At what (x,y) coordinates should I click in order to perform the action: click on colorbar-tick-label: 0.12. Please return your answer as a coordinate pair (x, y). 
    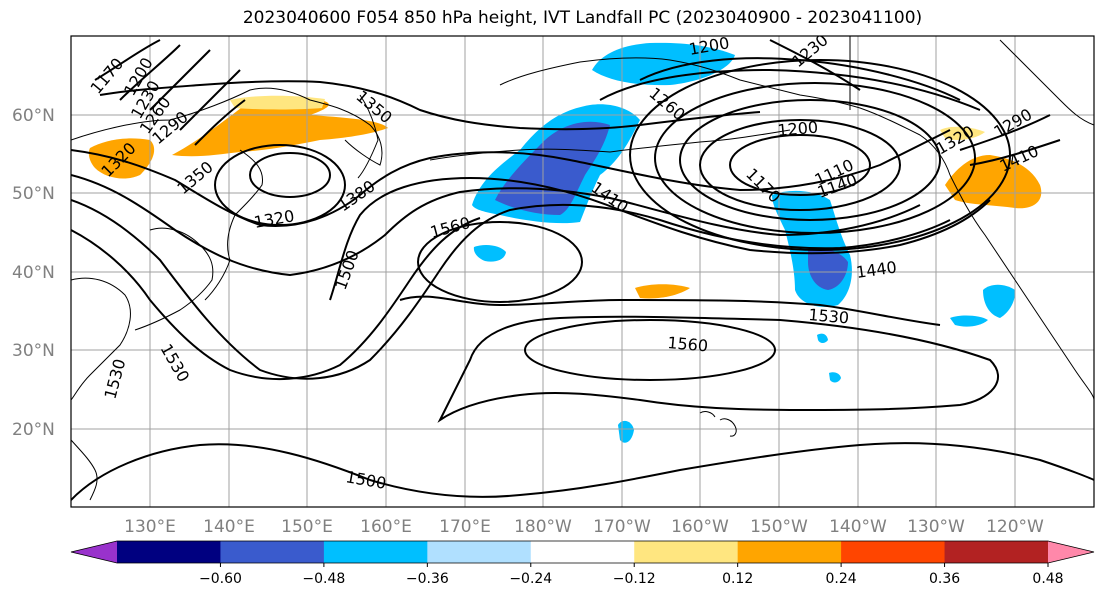
    Looking at the image, I should click on (737, 579).